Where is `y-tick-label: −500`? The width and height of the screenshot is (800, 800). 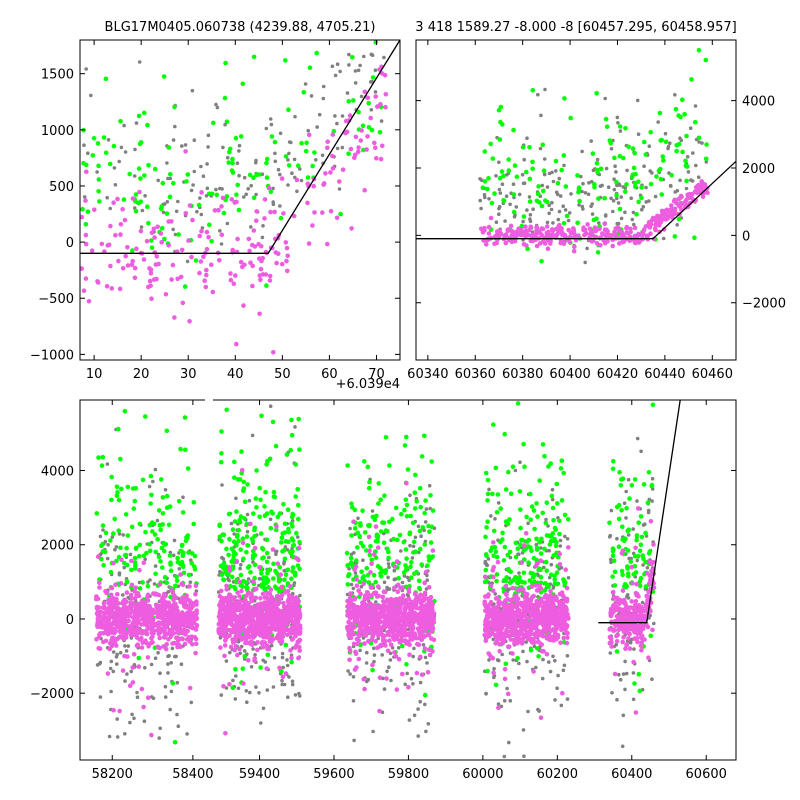 y-tick-label: −500 is located at coordinates (56, 299).